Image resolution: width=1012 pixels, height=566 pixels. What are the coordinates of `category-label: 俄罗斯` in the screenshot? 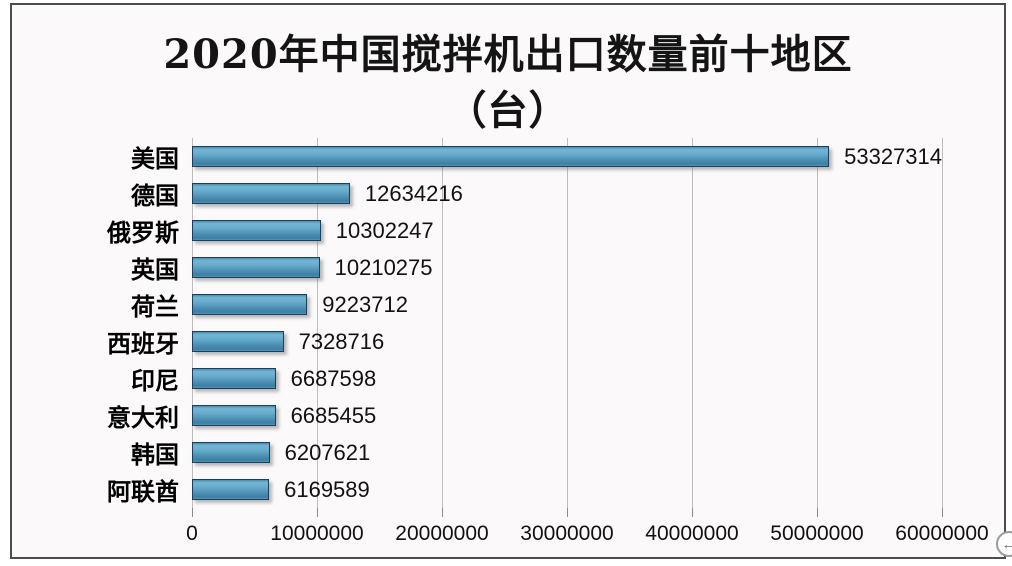 It's located at (143, 233).